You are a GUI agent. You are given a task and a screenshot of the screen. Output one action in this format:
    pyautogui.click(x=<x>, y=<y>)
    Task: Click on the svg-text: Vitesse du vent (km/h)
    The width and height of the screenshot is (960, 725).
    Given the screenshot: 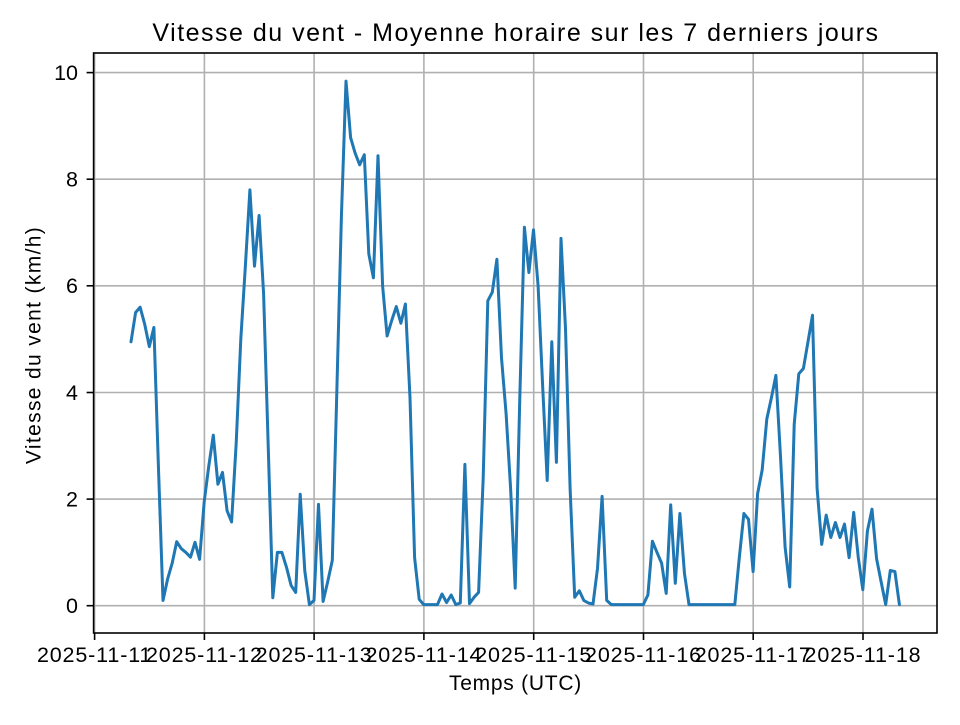 What is the action you would take?
    pyautogui.click(x=34, y=345)
    